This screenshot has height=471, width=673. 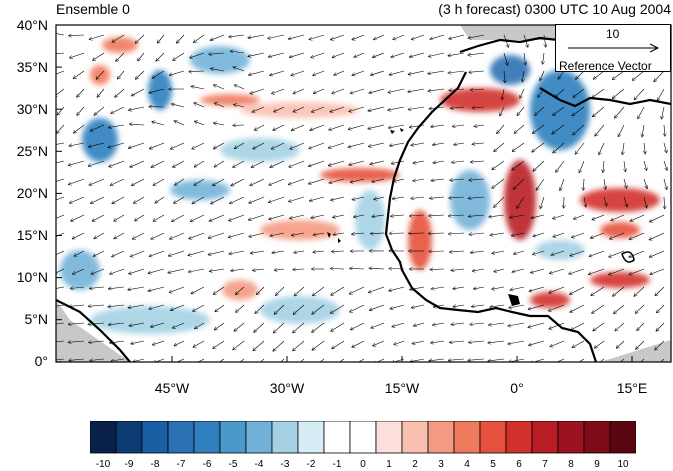 What do you see at coordinates (514, 300) in the screenshot?
I see `bioko-island` at bounding box center [514, 300].